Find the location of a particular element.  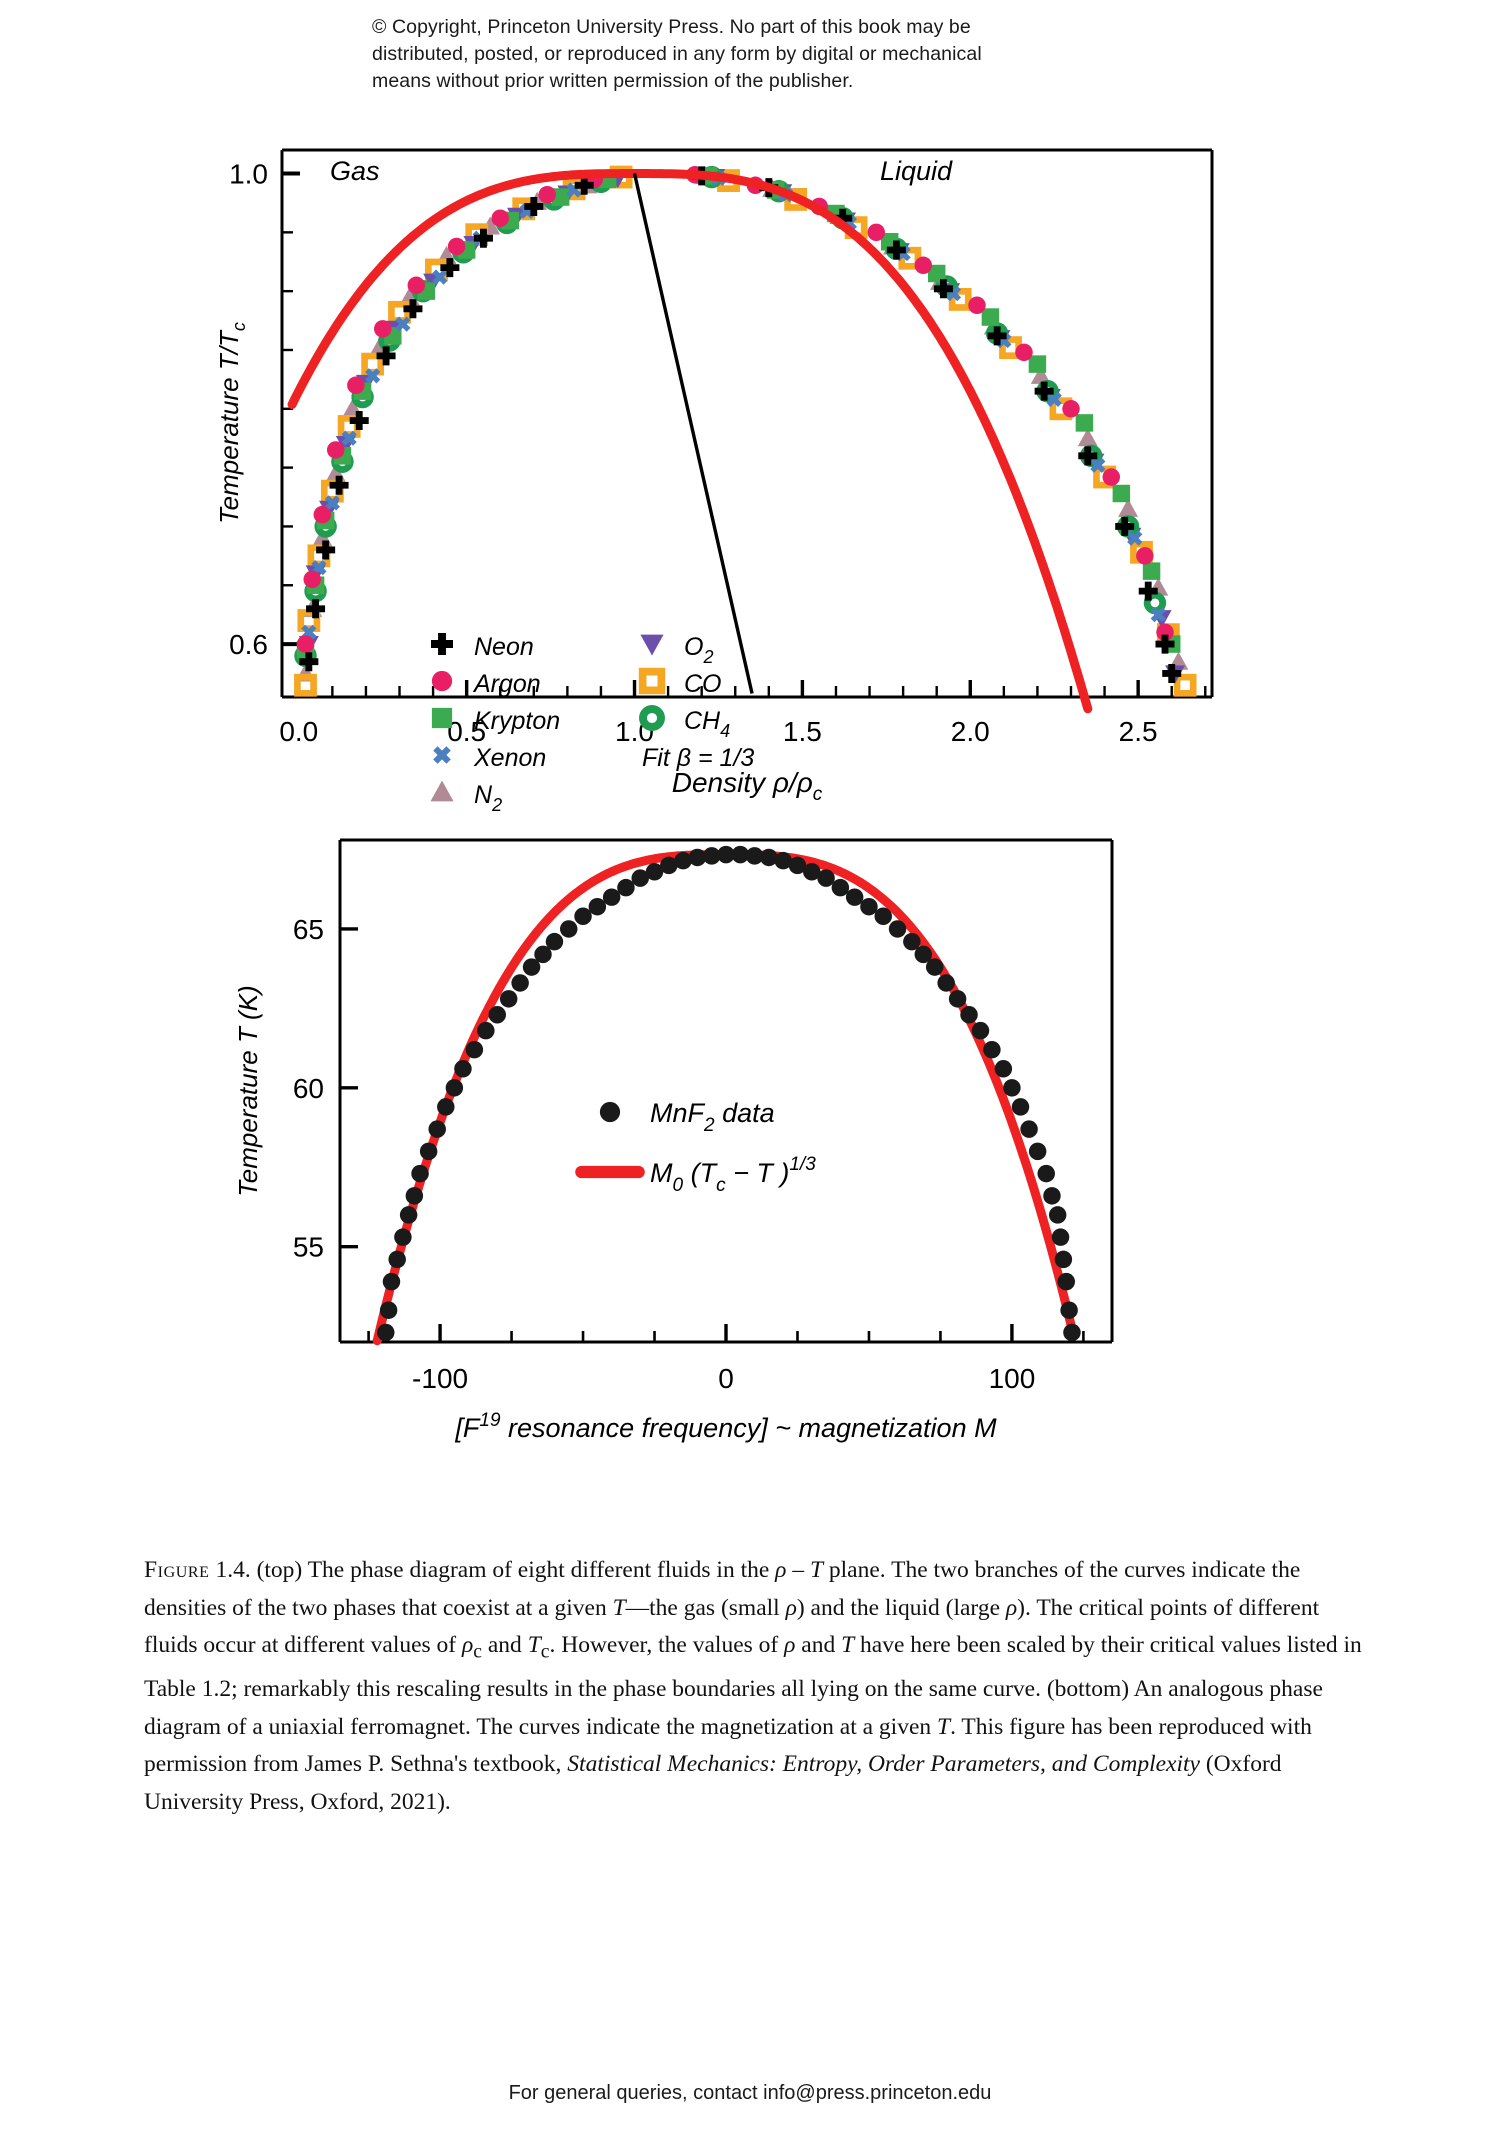

x-tick-label: 2.0 is located at coordinates (970, 731).